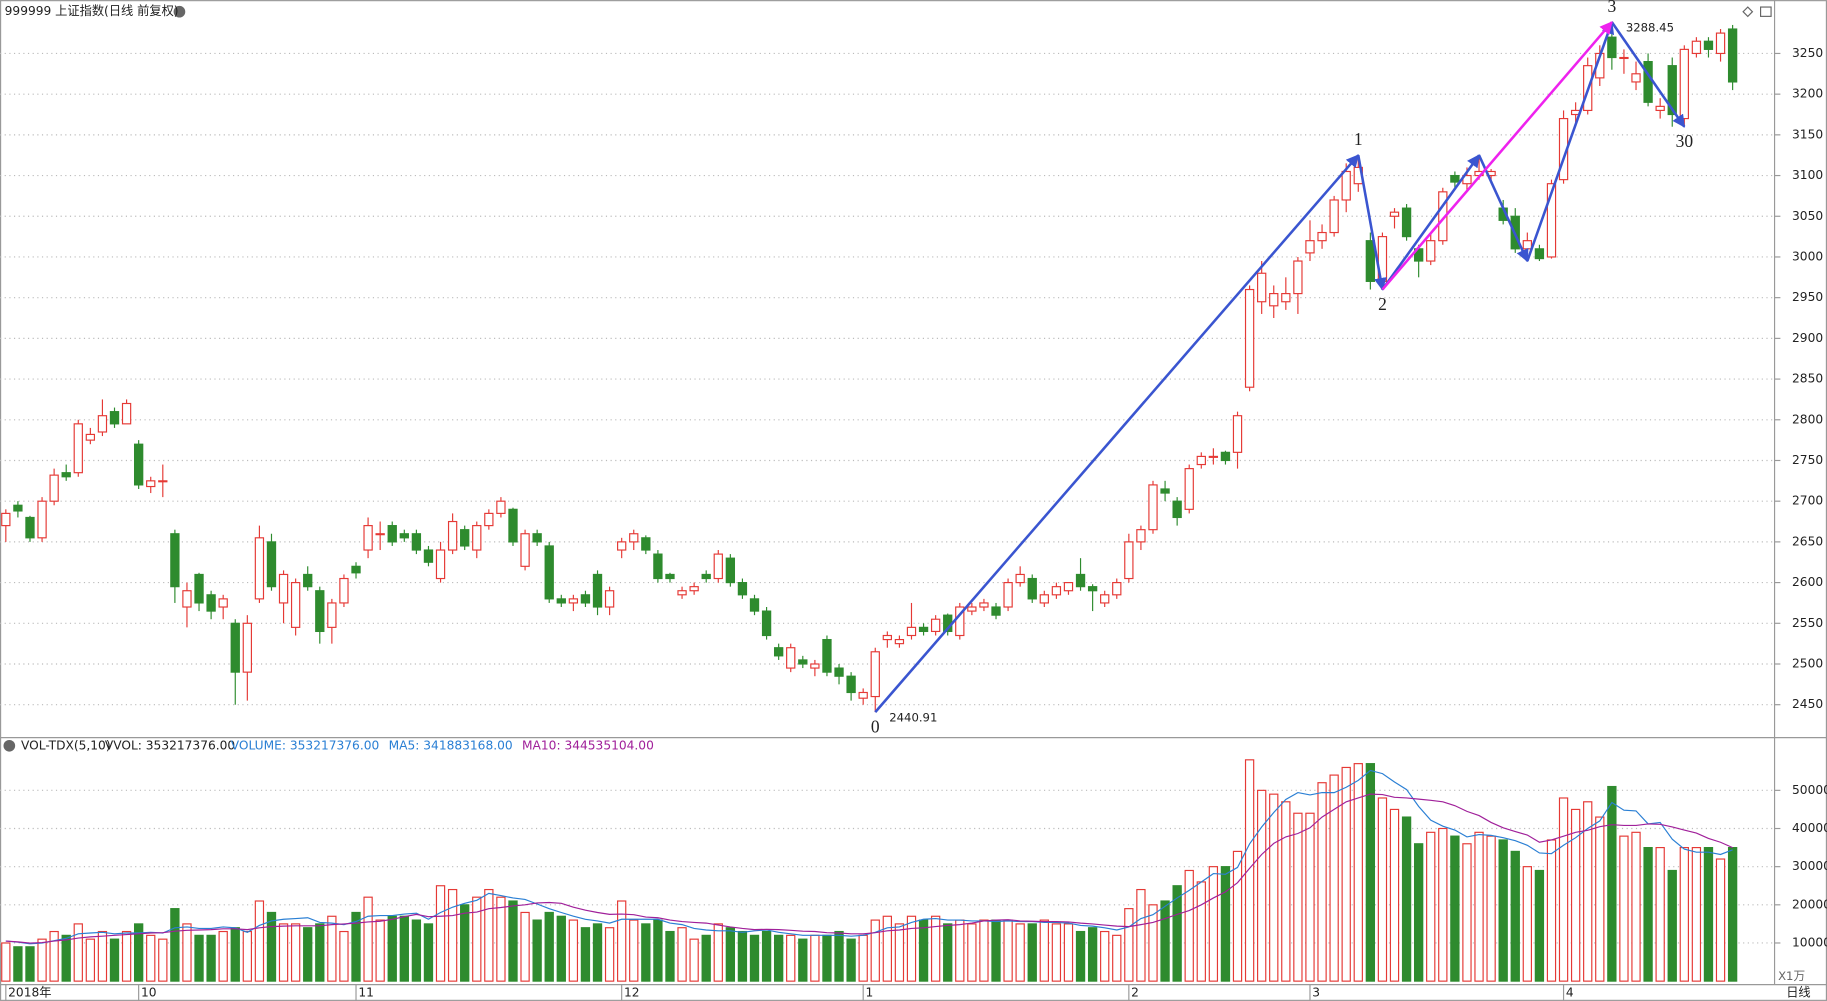 The image size is (1827, 1001). Describe the element at coordinates (29, 992) in the screenshot. I see `x-tick-label: 2018年` at that location.